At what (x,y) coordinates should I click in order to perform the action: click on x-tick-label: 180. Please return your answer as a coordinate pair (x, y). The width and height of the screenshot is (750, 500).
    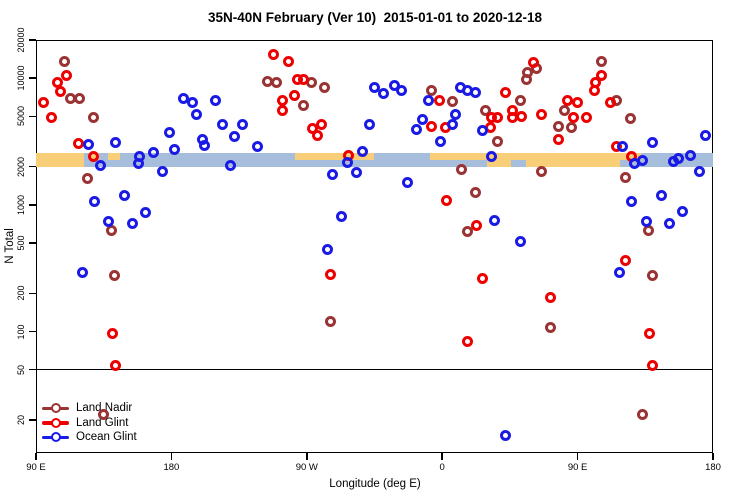
    Looking at the image, I should click on (713, 467).